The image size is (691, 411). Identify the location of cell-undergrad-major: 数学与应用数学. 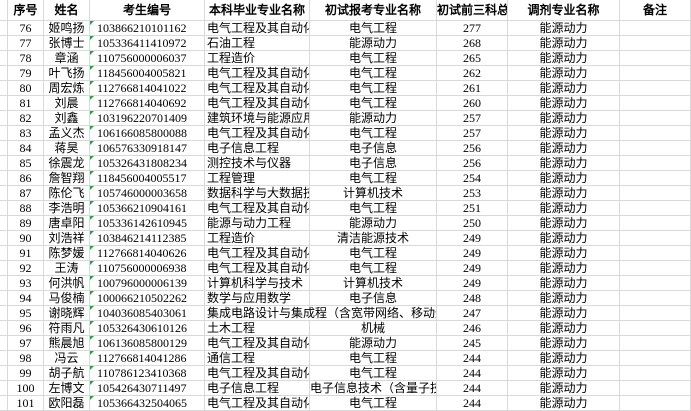
(257, 298).